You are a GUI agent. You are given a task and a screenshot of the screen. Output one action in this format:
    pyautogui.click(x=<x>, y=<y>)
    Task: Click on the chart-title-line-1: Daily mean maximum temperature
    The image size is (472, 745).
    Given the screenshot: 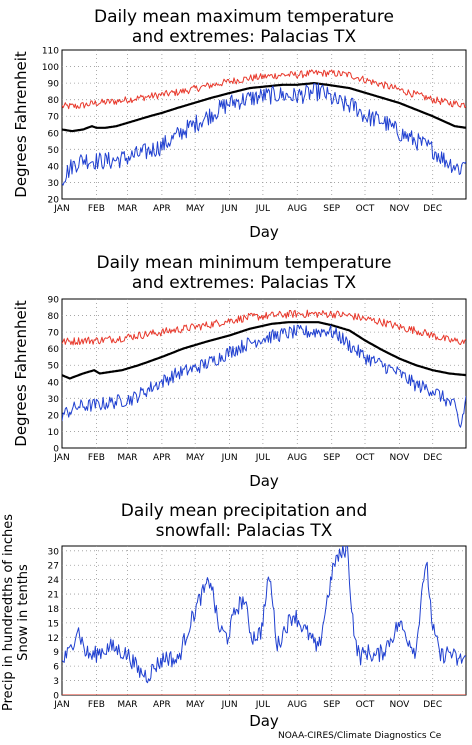 What is the action you would take?
    pyautogui.click(x=244, y=17)
    